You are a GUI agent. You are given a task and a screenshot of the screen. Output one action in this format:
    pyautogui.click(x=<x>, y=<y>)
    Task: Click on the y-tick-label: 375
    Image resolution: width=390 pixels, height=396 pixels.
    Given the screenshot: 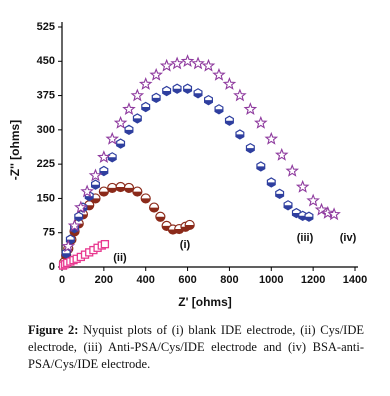 What is the action you would take?
    pyautogui.click(x=46, y=95)
    